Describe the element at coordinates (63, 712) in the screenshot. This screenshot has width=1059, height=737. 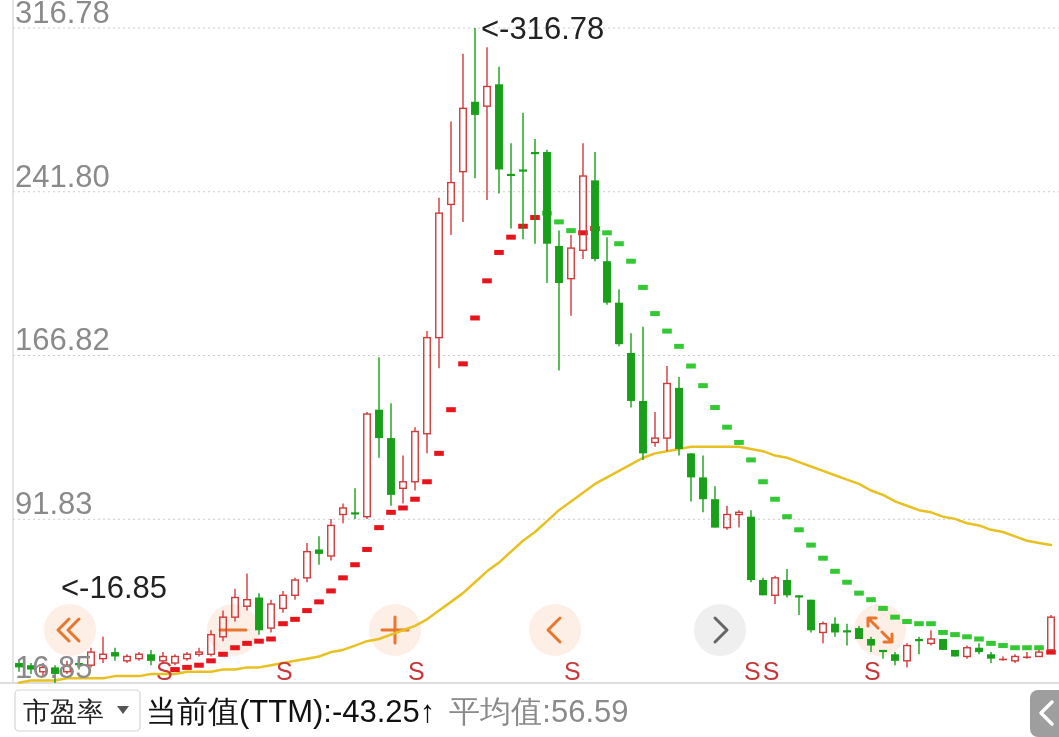
I see `text: 市盈率` at that location.